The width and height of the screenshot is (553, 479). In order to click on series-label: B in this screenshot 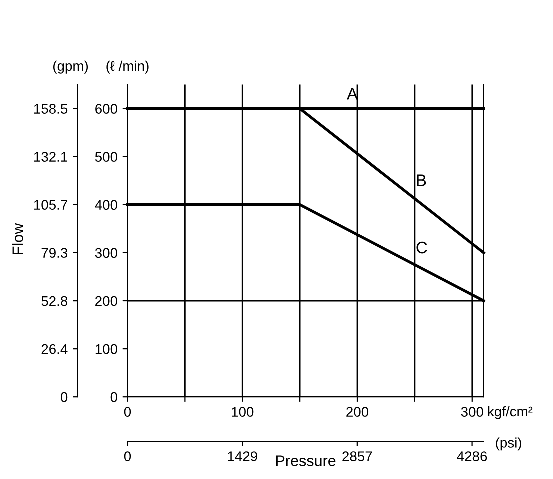, I will do `click(421, 180)`.